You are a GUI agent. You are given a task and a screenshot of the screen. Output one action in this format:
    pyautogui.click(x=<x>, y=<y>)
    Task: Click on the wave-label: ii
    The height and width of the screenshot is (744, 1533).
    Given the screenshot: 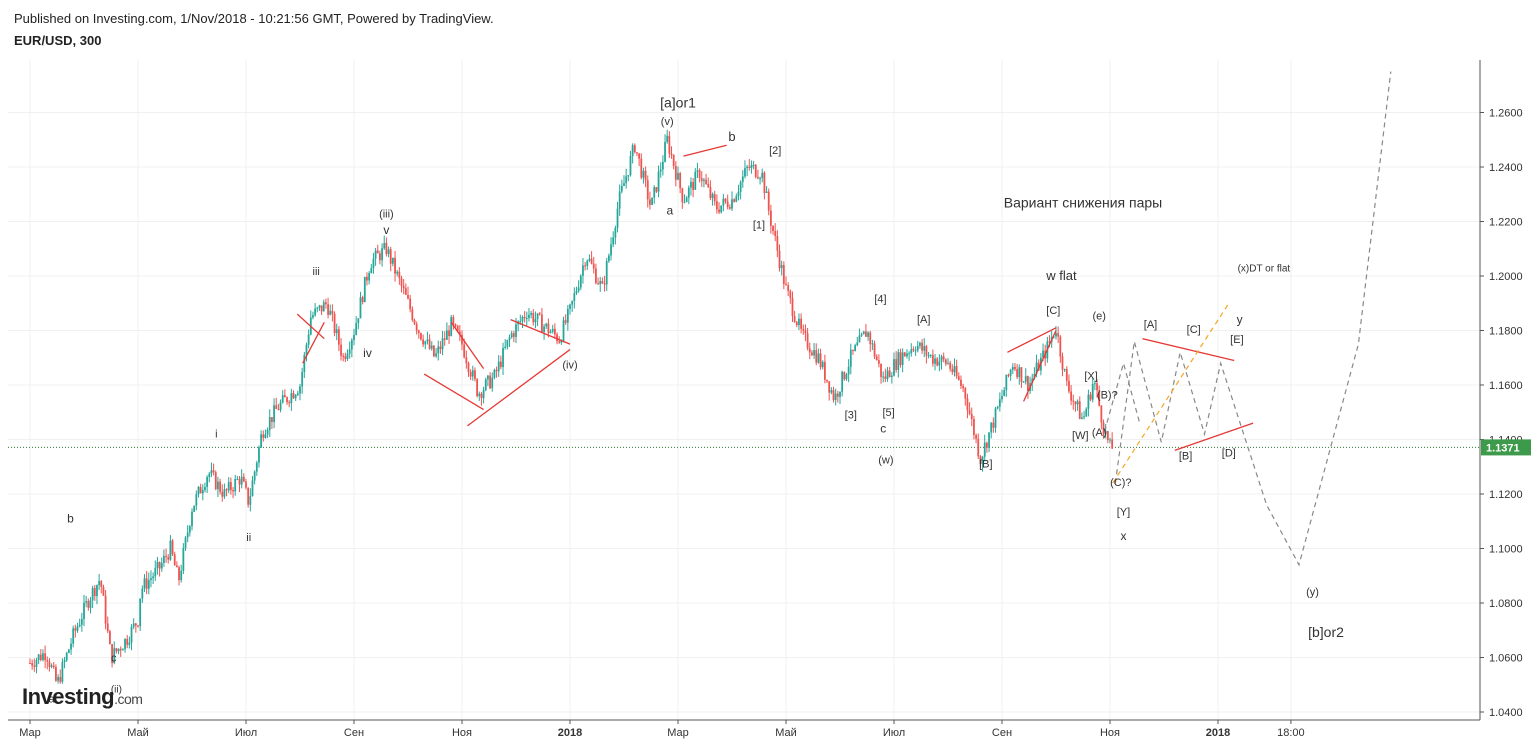 What is the action you would take?
    pyautogui.click(x=248, y=538)
    